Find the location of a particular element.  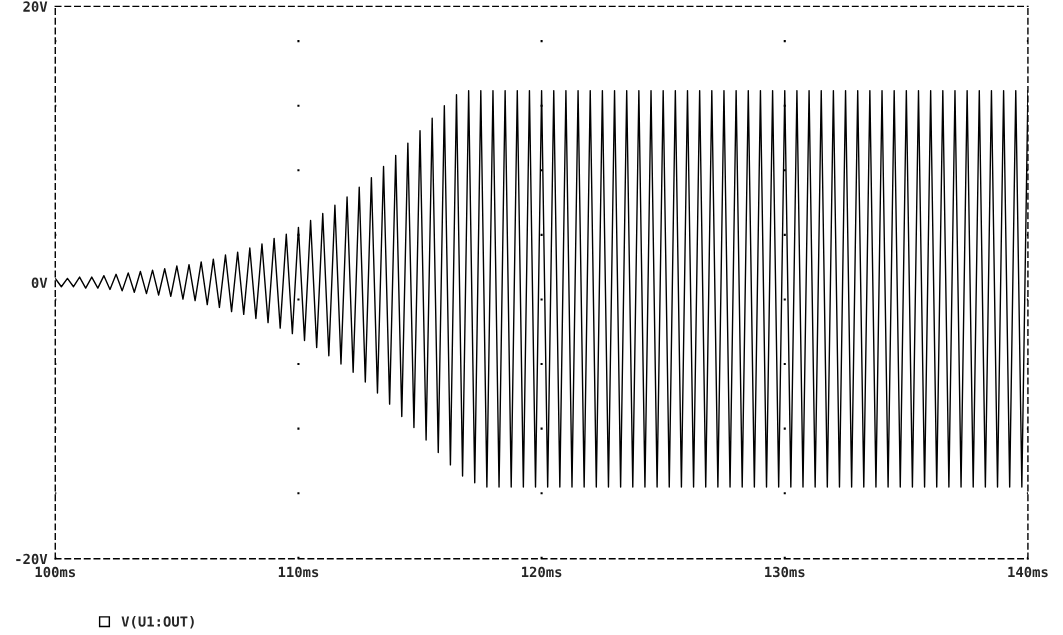

x-tick-label: 110ms is located at coordinates (298, 572).